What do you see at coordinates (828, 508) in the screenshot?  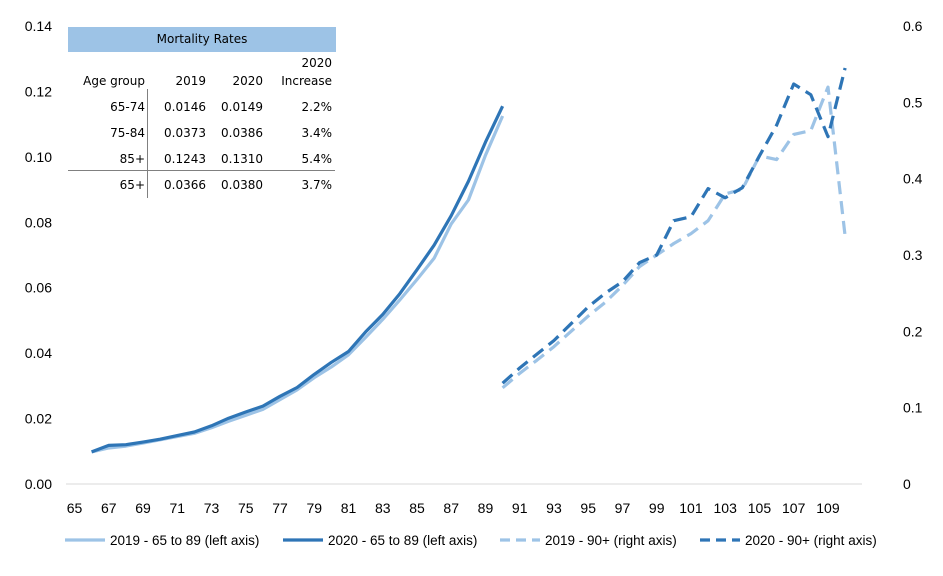 I see `x-tick-label: 109` at bounding box center [828, 508].